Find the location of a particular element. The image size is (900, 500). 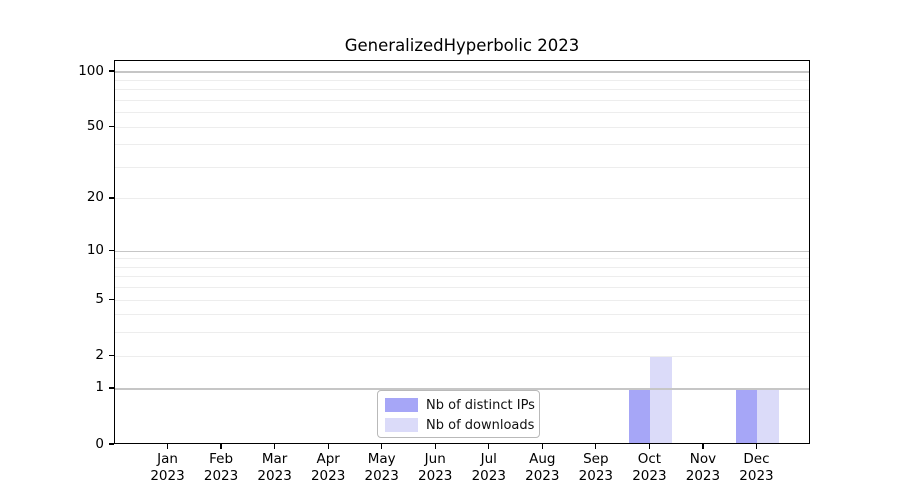

x-tick-month: Apr is located at coordinates (328, 459).